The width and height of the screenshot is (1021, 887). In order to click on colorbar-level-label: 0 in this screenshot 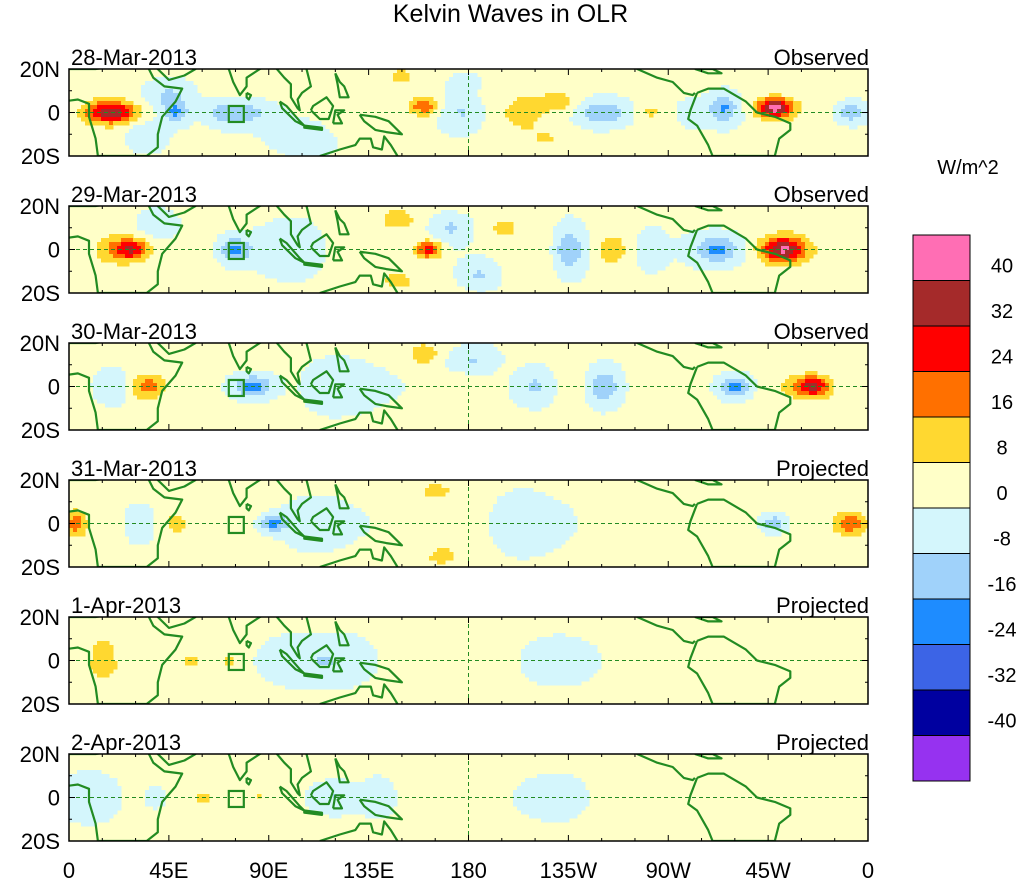, I will do `click(1001, 494)`.